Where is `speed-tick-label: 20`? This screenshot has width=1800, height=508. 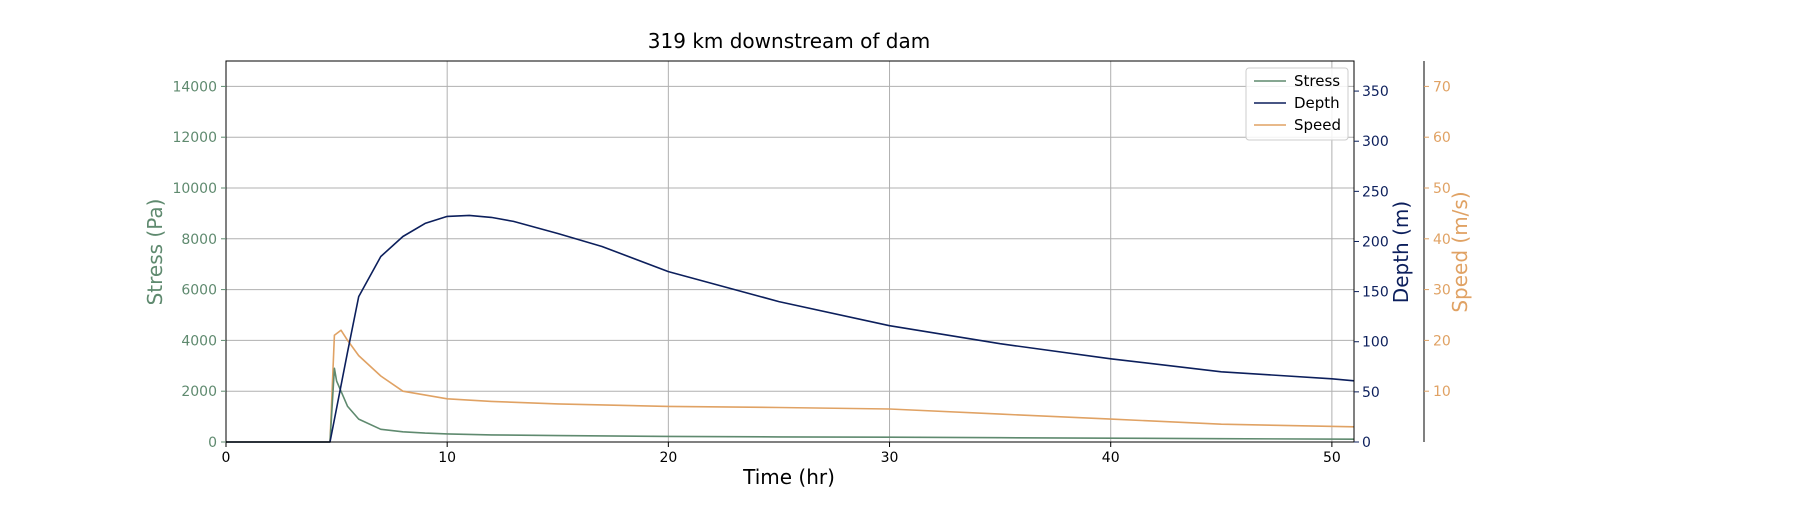 speed-tick-label: 20 is located at coordinates (1442, 341).